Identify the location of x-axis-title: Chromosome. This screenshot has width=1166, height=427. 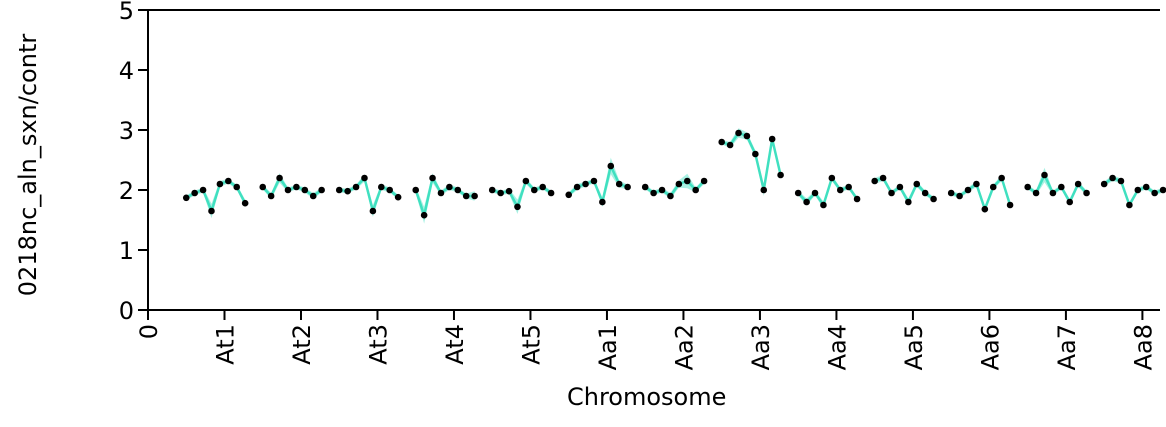
(646, 397).